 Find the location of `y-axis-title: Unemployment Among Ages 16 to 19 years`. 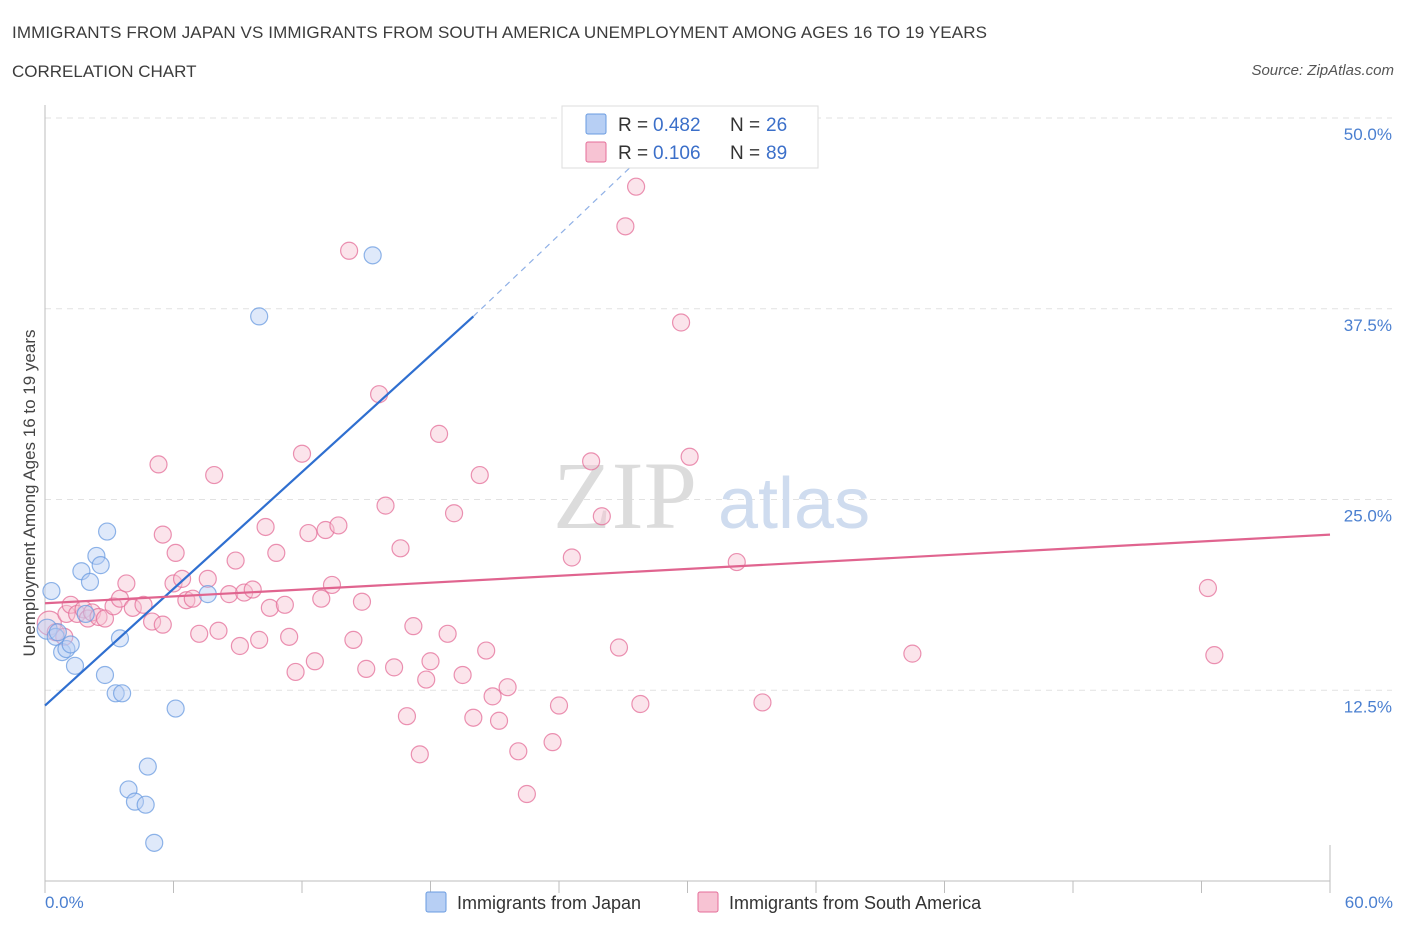

y-axis-title: Unemployment Among Ages 16 to 19 years is located at coordinates (29, 493).